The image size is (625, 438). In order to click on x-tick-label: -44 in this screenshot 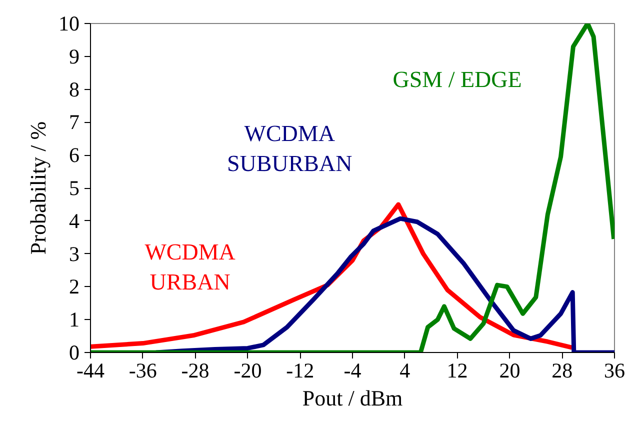, I will do `click(90, 370)`.